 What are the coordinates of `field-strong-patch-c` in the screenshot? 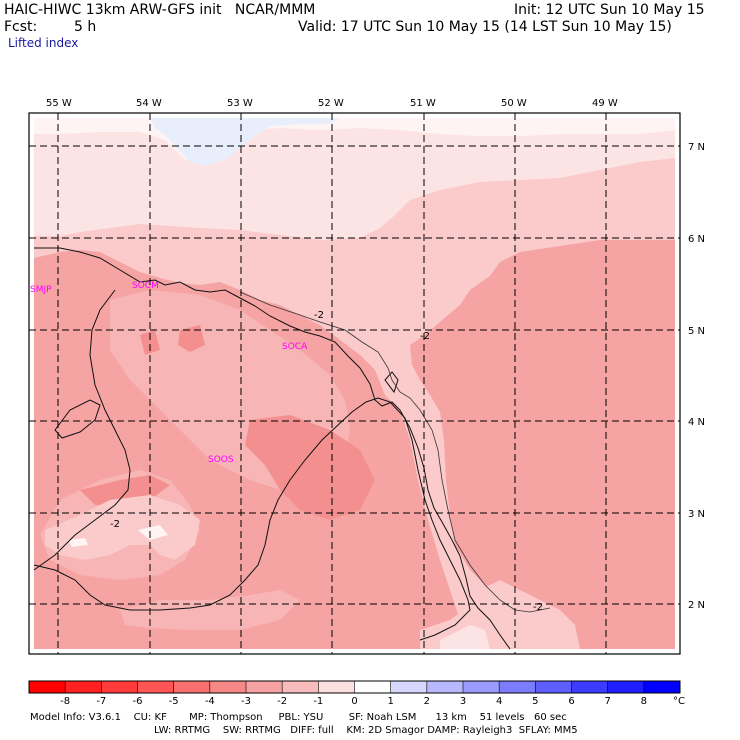 It's located at (191, 338).